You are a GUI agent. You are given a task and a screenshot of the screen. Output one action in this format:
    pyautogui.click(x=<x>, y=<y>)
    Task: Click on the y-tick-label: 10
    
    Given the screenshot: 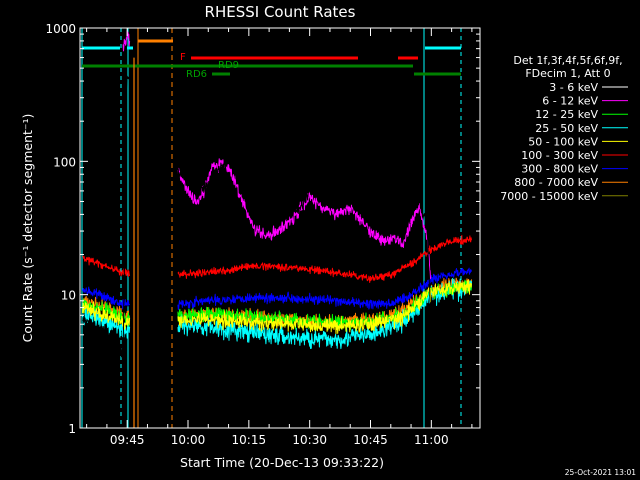 What is the action you would take?
    pyautogui.click(x=68, y=296)
    